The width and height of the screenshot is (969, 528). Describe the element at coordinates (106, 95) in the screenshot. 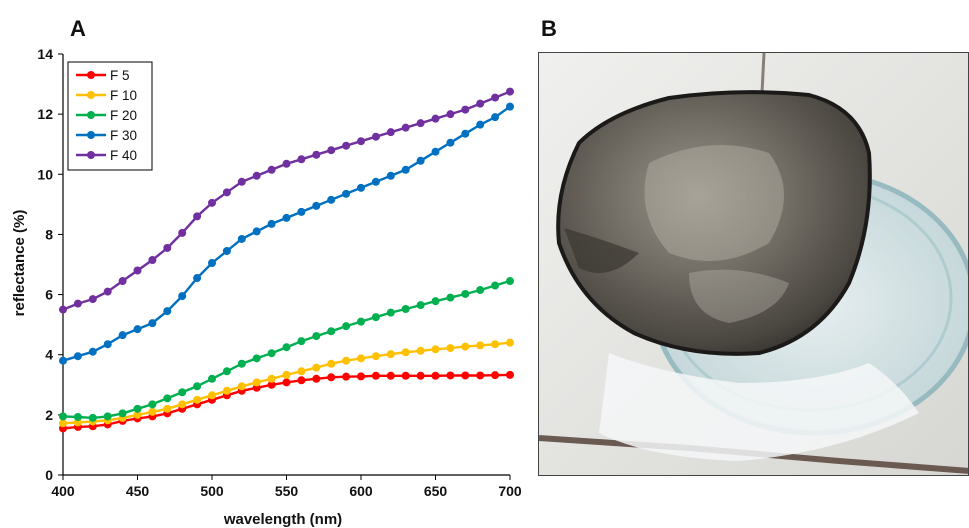

I see `legend-item-f-10: F 10` at that location.